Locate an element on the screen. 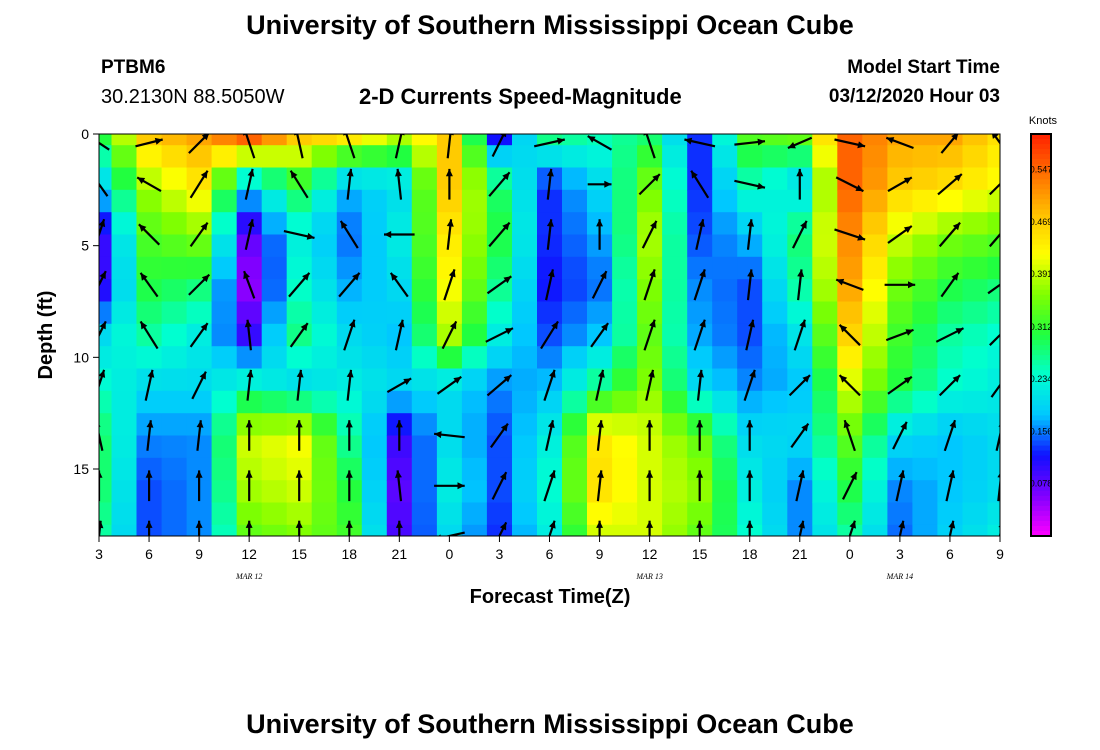 The height and width of the screenshot is (750, 1100). x-tick-label: 18 is located at coordinates (349, 554).